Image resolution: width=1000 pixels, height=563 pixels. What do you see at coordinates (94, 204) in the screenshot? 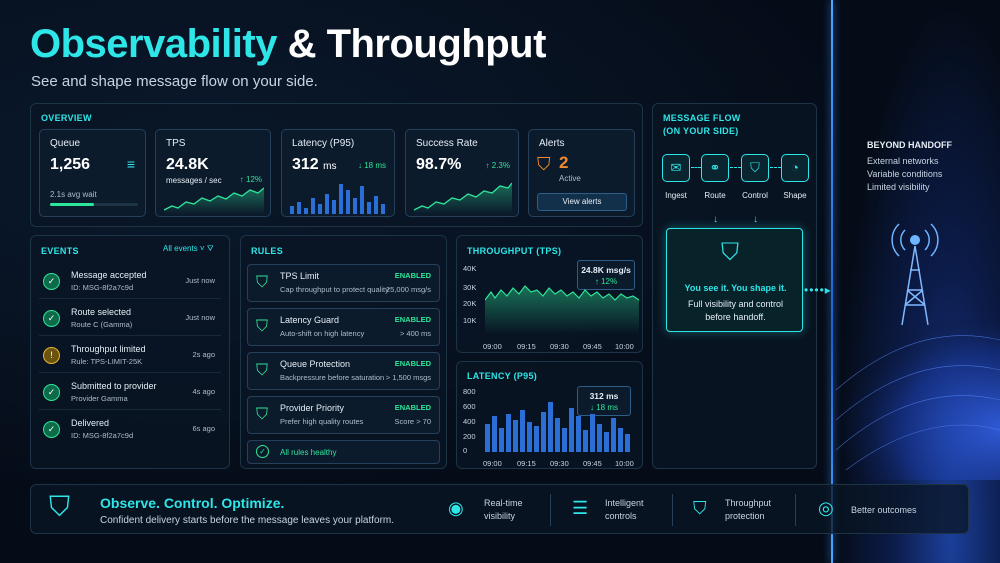
I see `queue-bar` at bounding box center [94, 204].